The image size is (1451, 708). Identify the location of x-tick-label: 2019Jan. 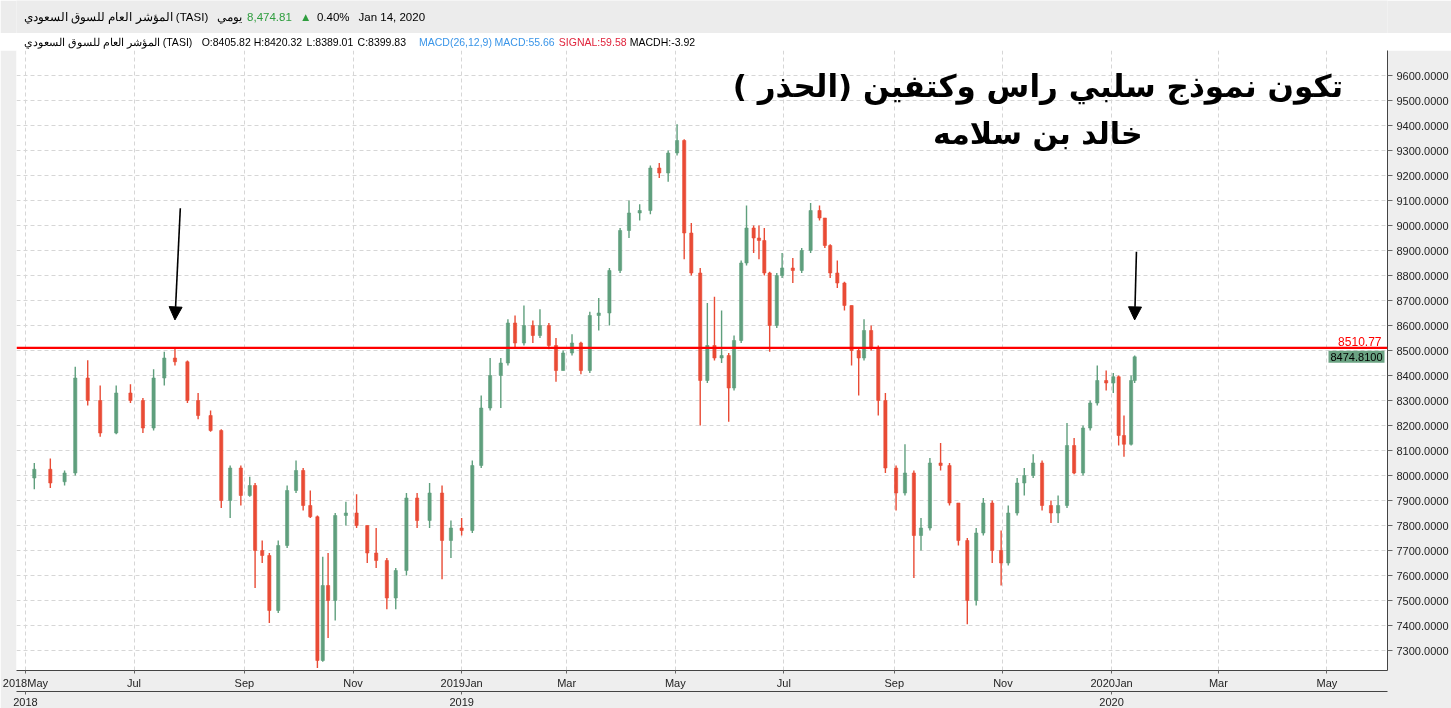
(461, 682).